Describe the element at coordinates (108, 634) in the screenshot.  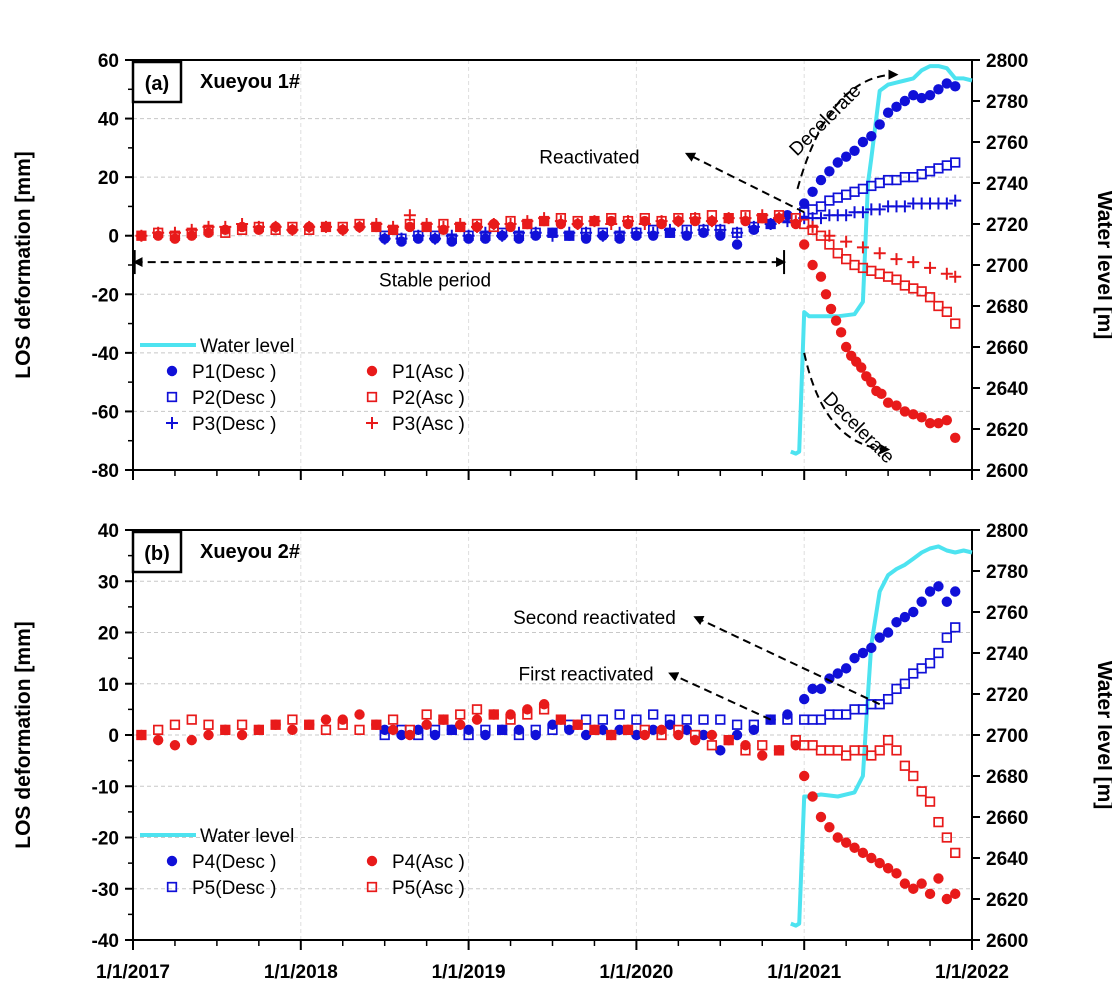
I see `y-tick-label: 20` at that location.